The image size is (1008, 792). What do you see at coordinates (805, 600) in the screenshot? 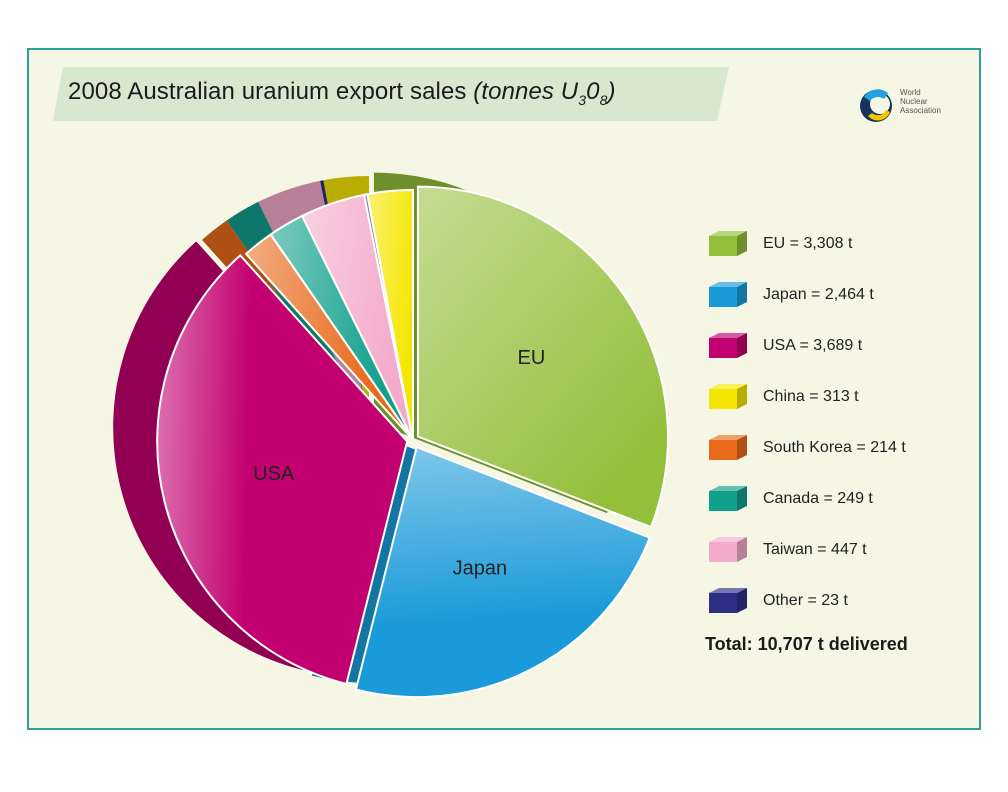
I see `legend-label: Other = 23 t` at bounding box center [805, 600].